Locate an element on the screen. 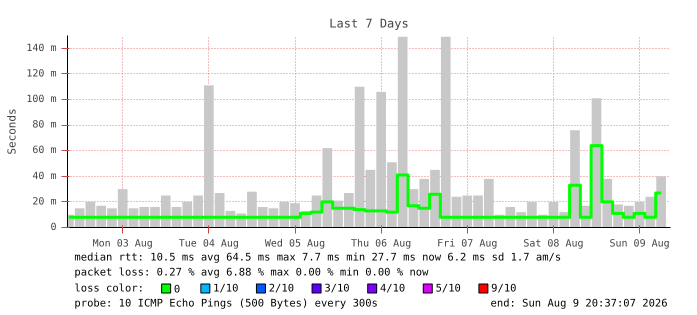 The width and height of the screenshot is (697, 315). y-tick-label: 120 m is located at coordinates (41, 74).